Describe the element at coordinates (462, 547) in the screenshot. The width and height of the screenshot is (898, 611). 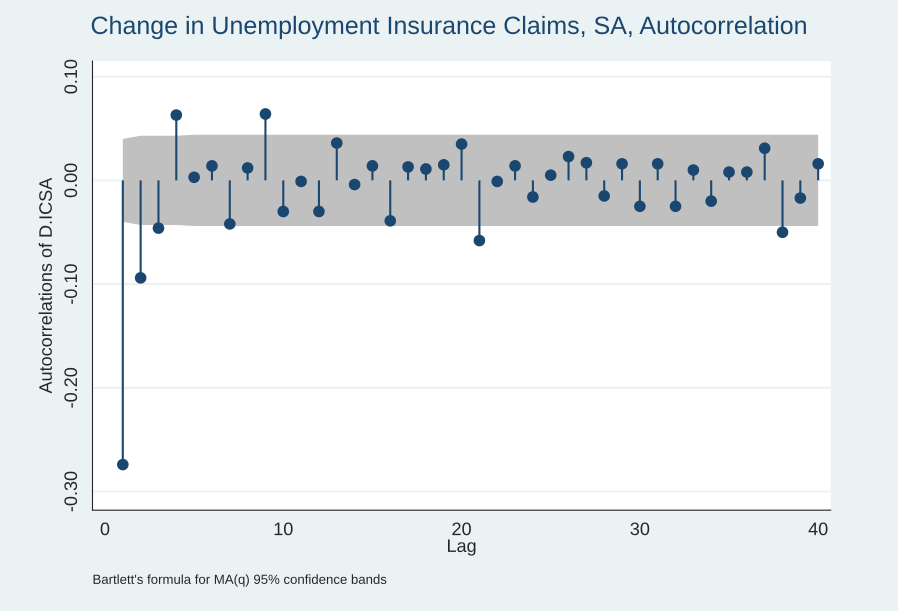
I see `x-axis-title: Lag` at that location.